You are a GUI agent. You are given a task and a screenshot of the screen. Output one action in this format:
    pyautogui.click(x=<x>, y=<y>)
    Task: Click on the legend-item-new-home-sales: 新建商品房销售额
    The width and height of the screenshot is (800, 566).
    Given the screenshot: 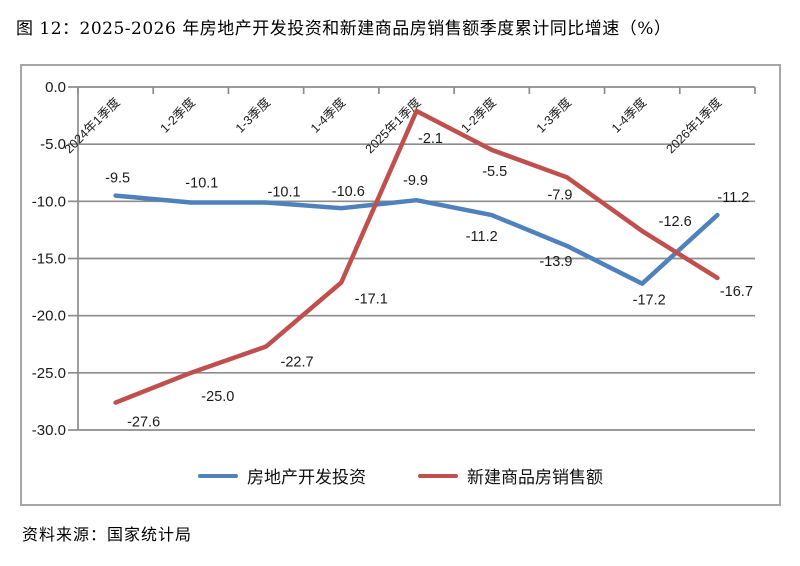 What is the action you would take?
    pyautogui.click(x=510, y=475)
    